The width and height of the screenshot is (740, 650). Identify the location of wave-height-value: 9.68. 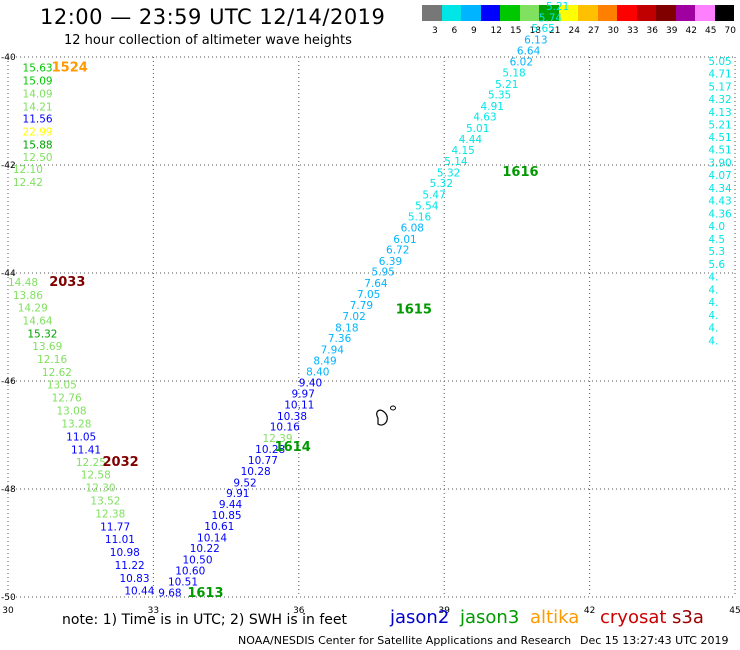
(169, 593).